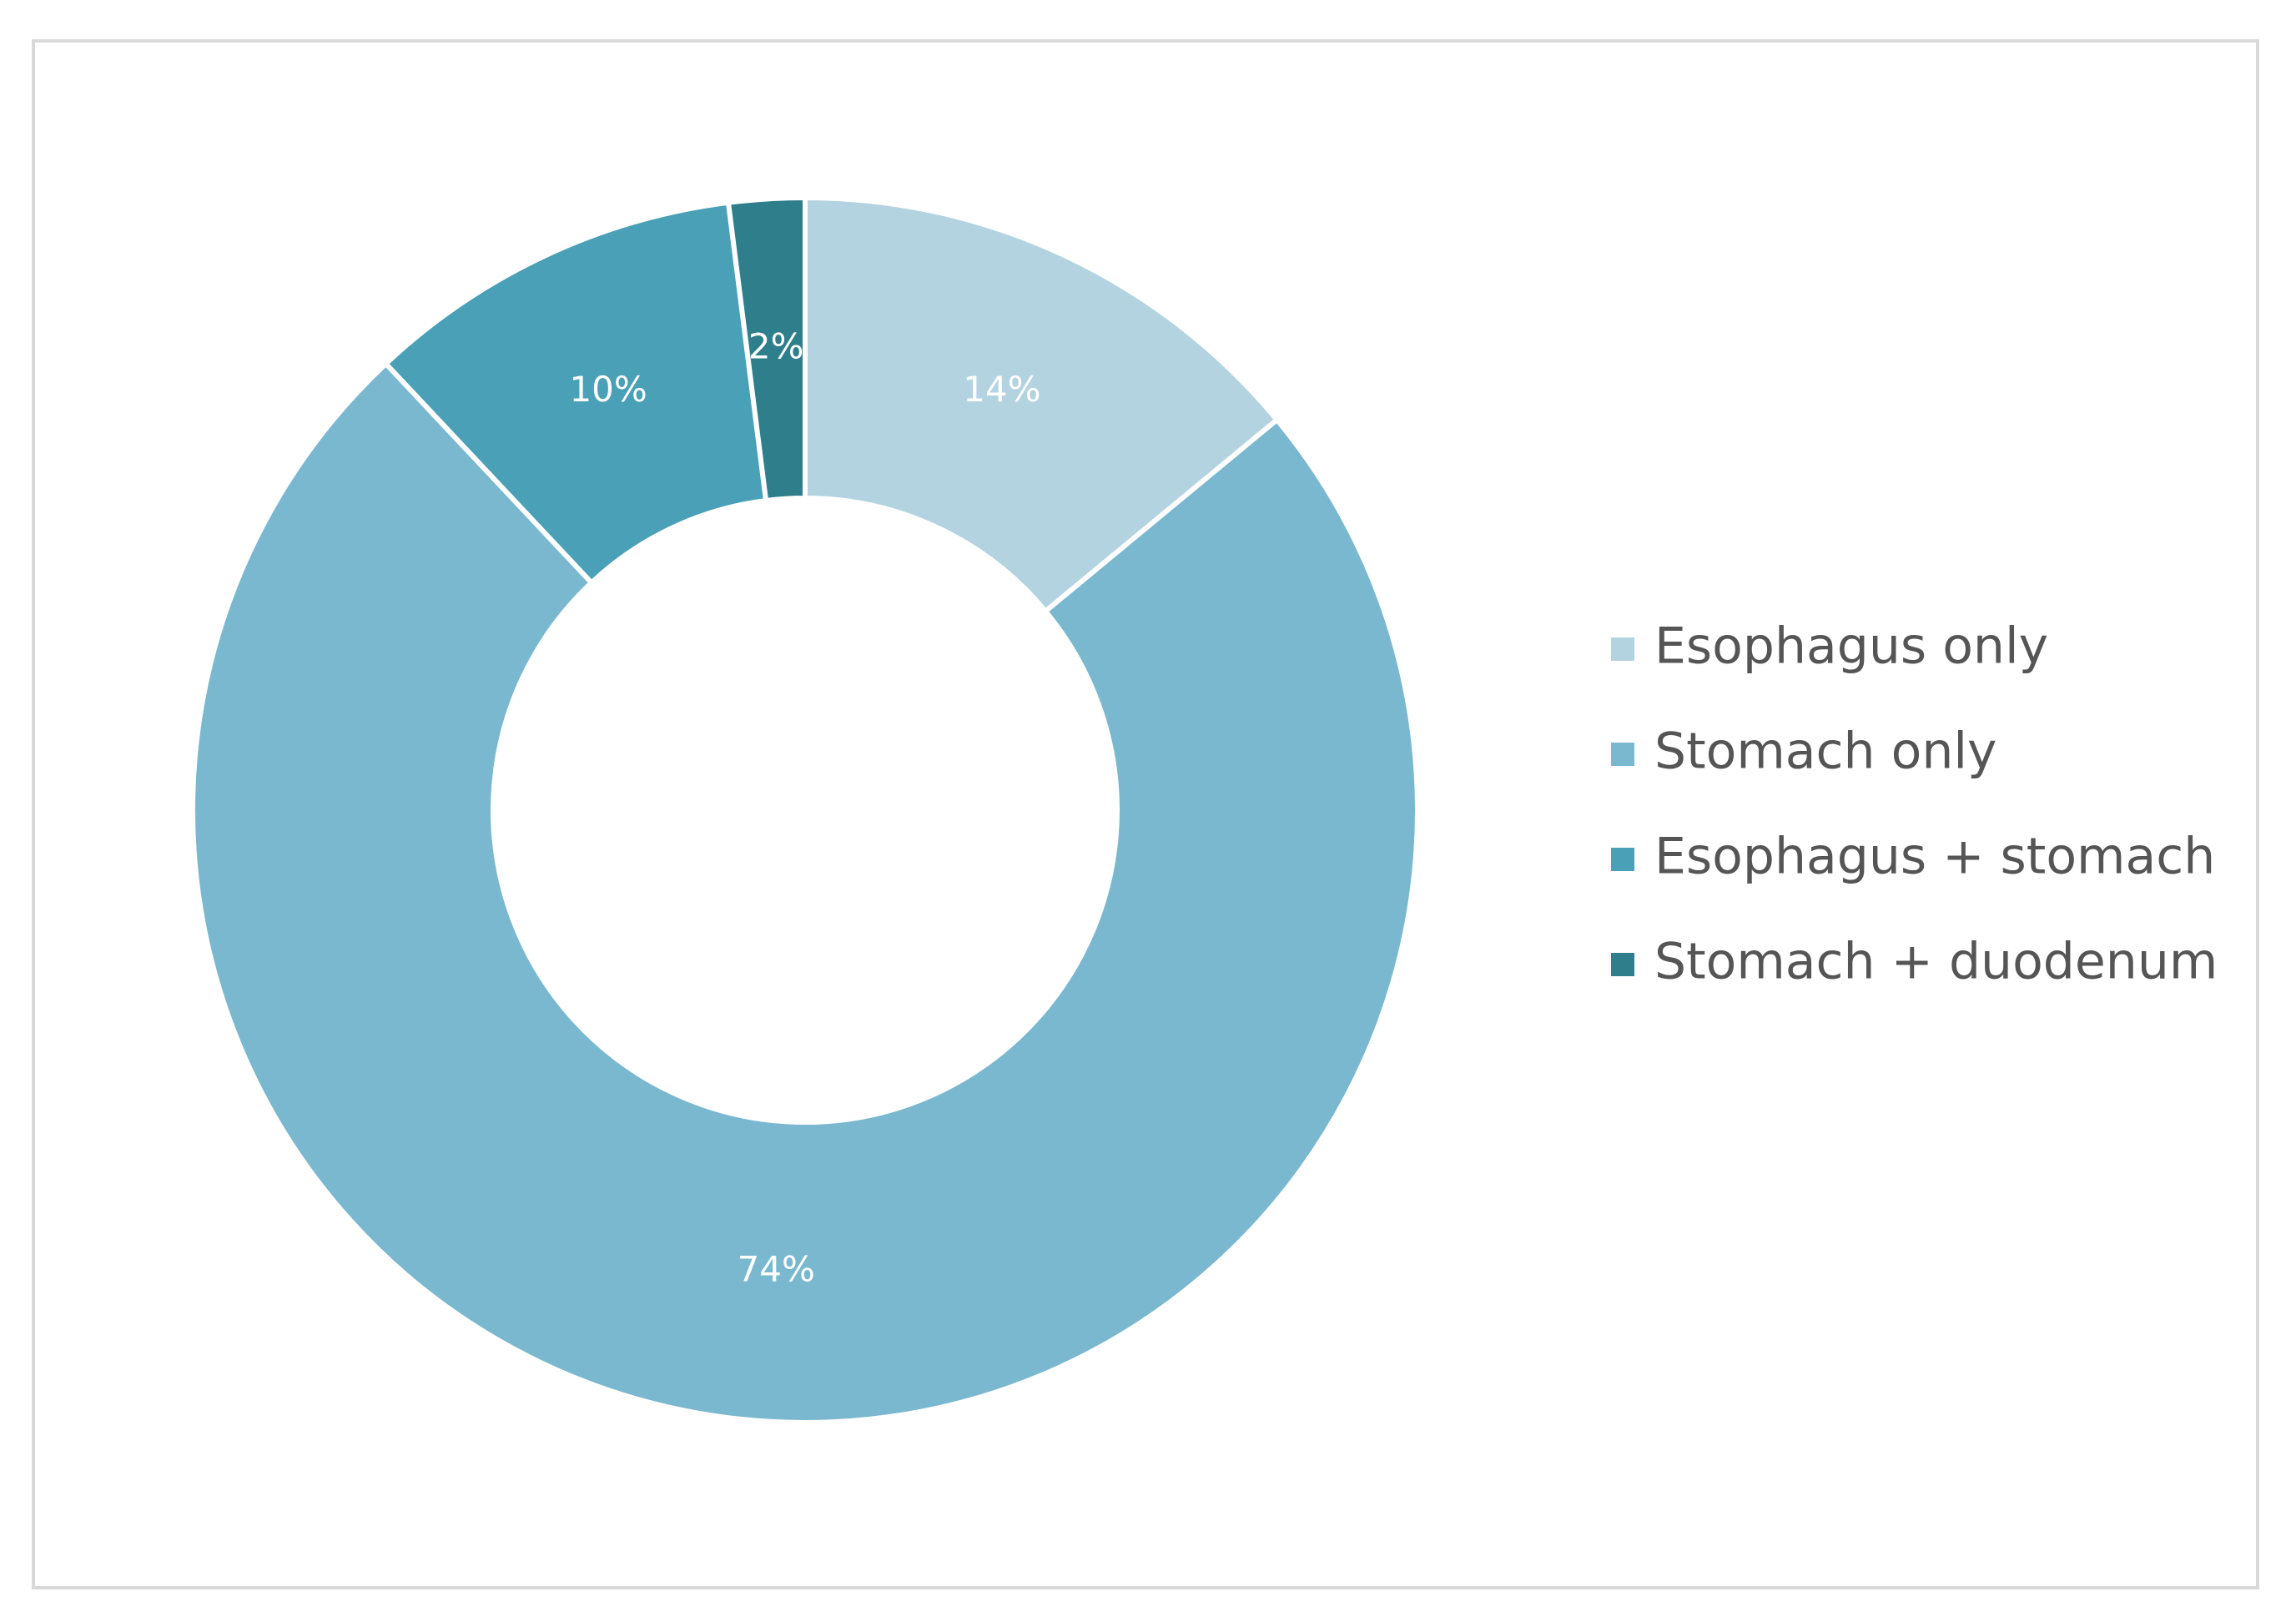 This screenshot has height=1622, width=2296. Describe the element at coordinates (1825, 752) in the screenshot. I see `legend-label: Stomach only` at that location.